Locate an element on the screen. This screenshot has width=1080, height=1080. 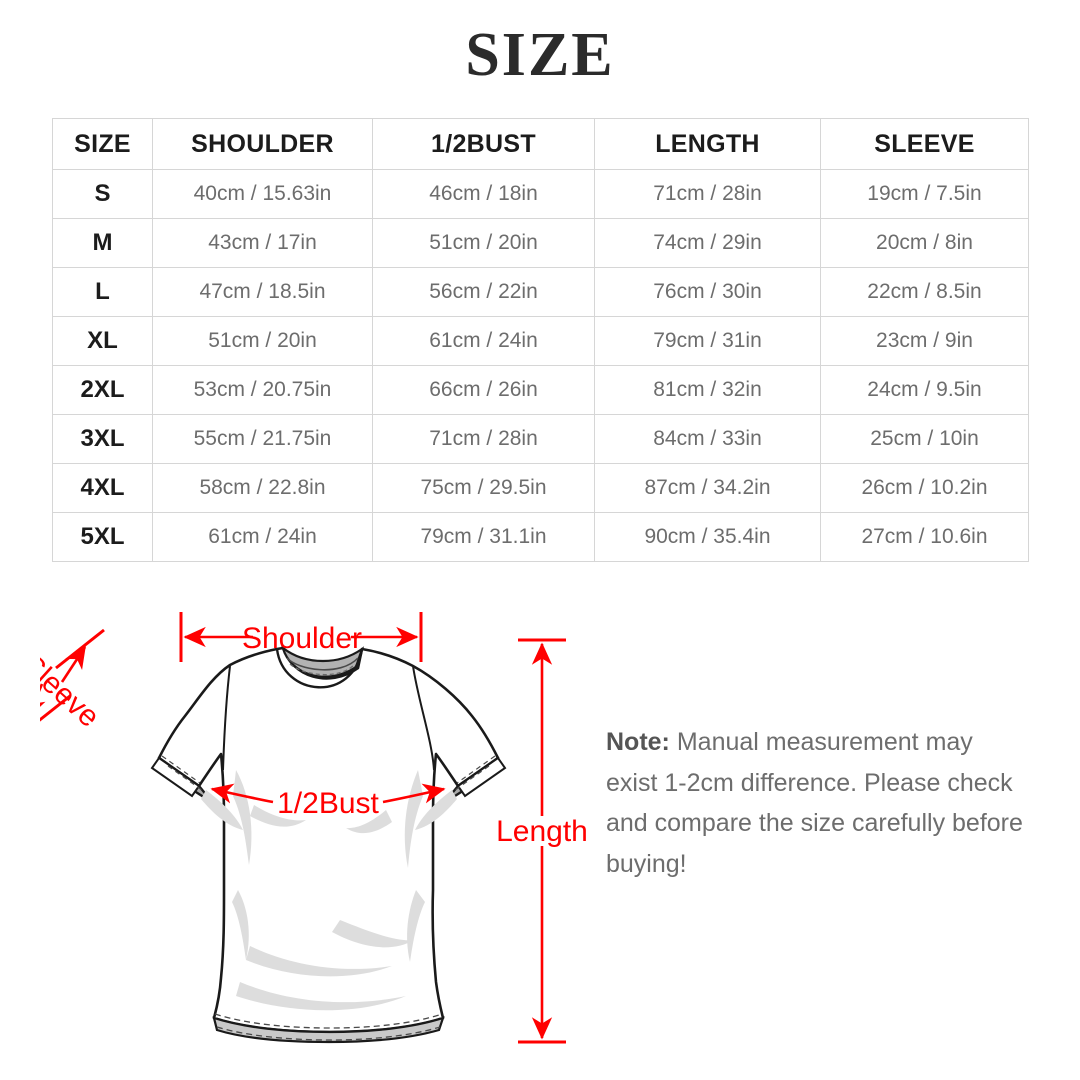
sleeve-cuff-right-fold is located at coordinates (481, 777).